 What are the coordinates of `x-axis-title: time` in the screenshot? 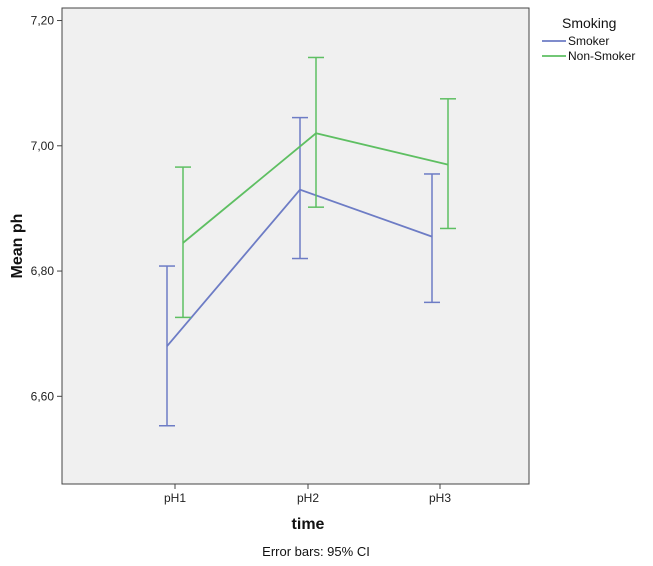 It's located at (308, 524).